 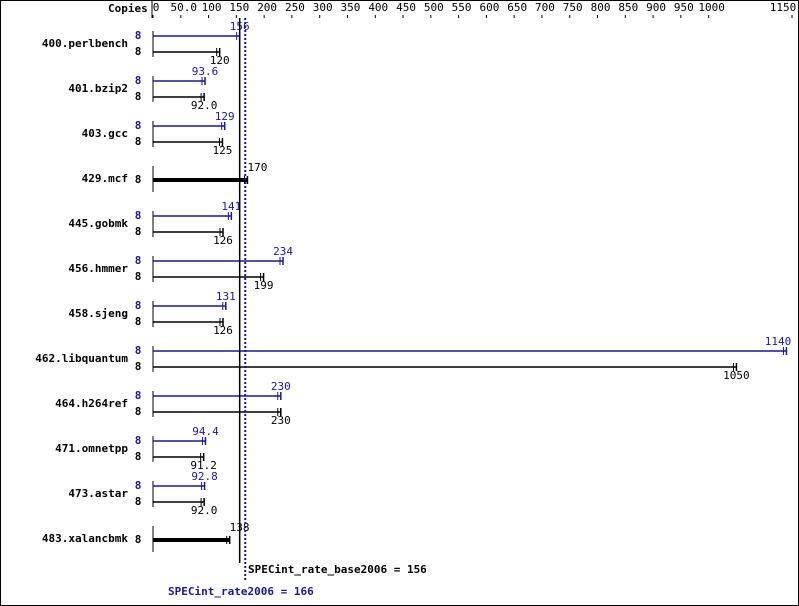 I want to click on benchmark-label: 471.omnetpp, so click(x=91, y=448).